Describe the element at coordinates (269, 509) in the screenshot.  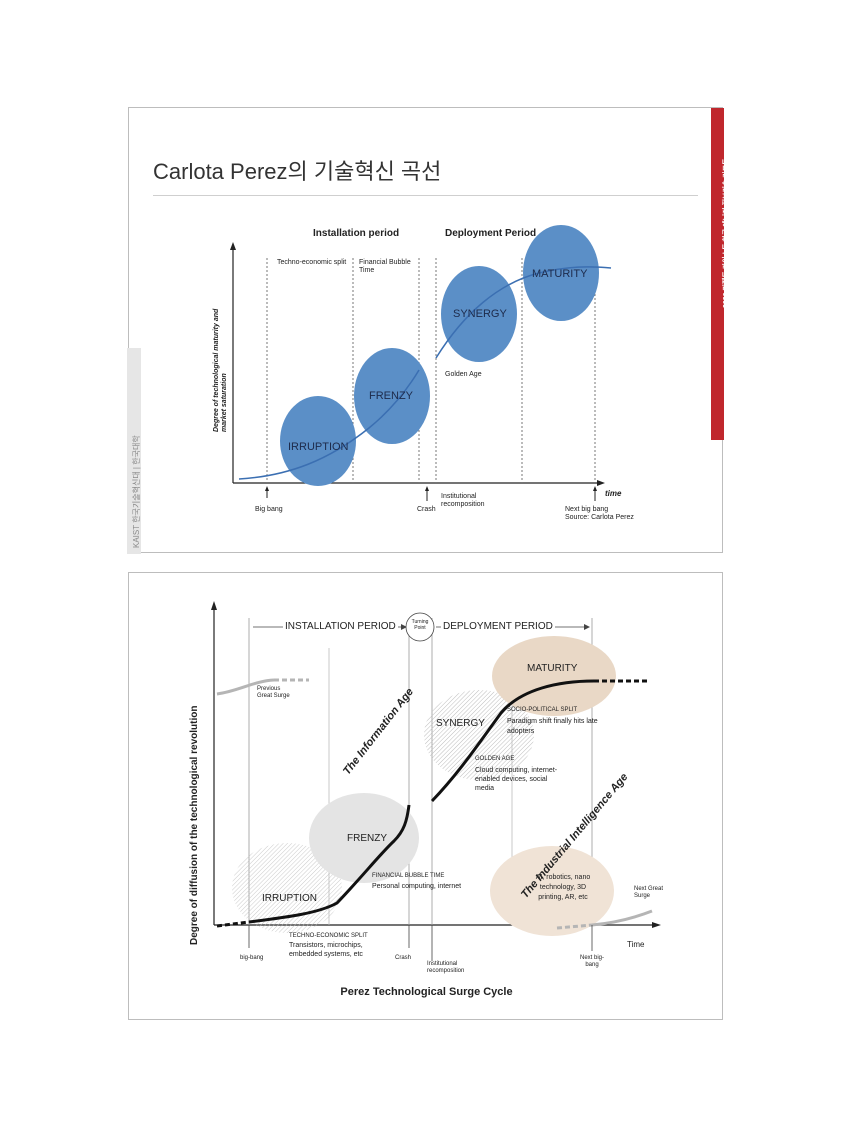
I see `big-bang-label: Big bang` at that location.